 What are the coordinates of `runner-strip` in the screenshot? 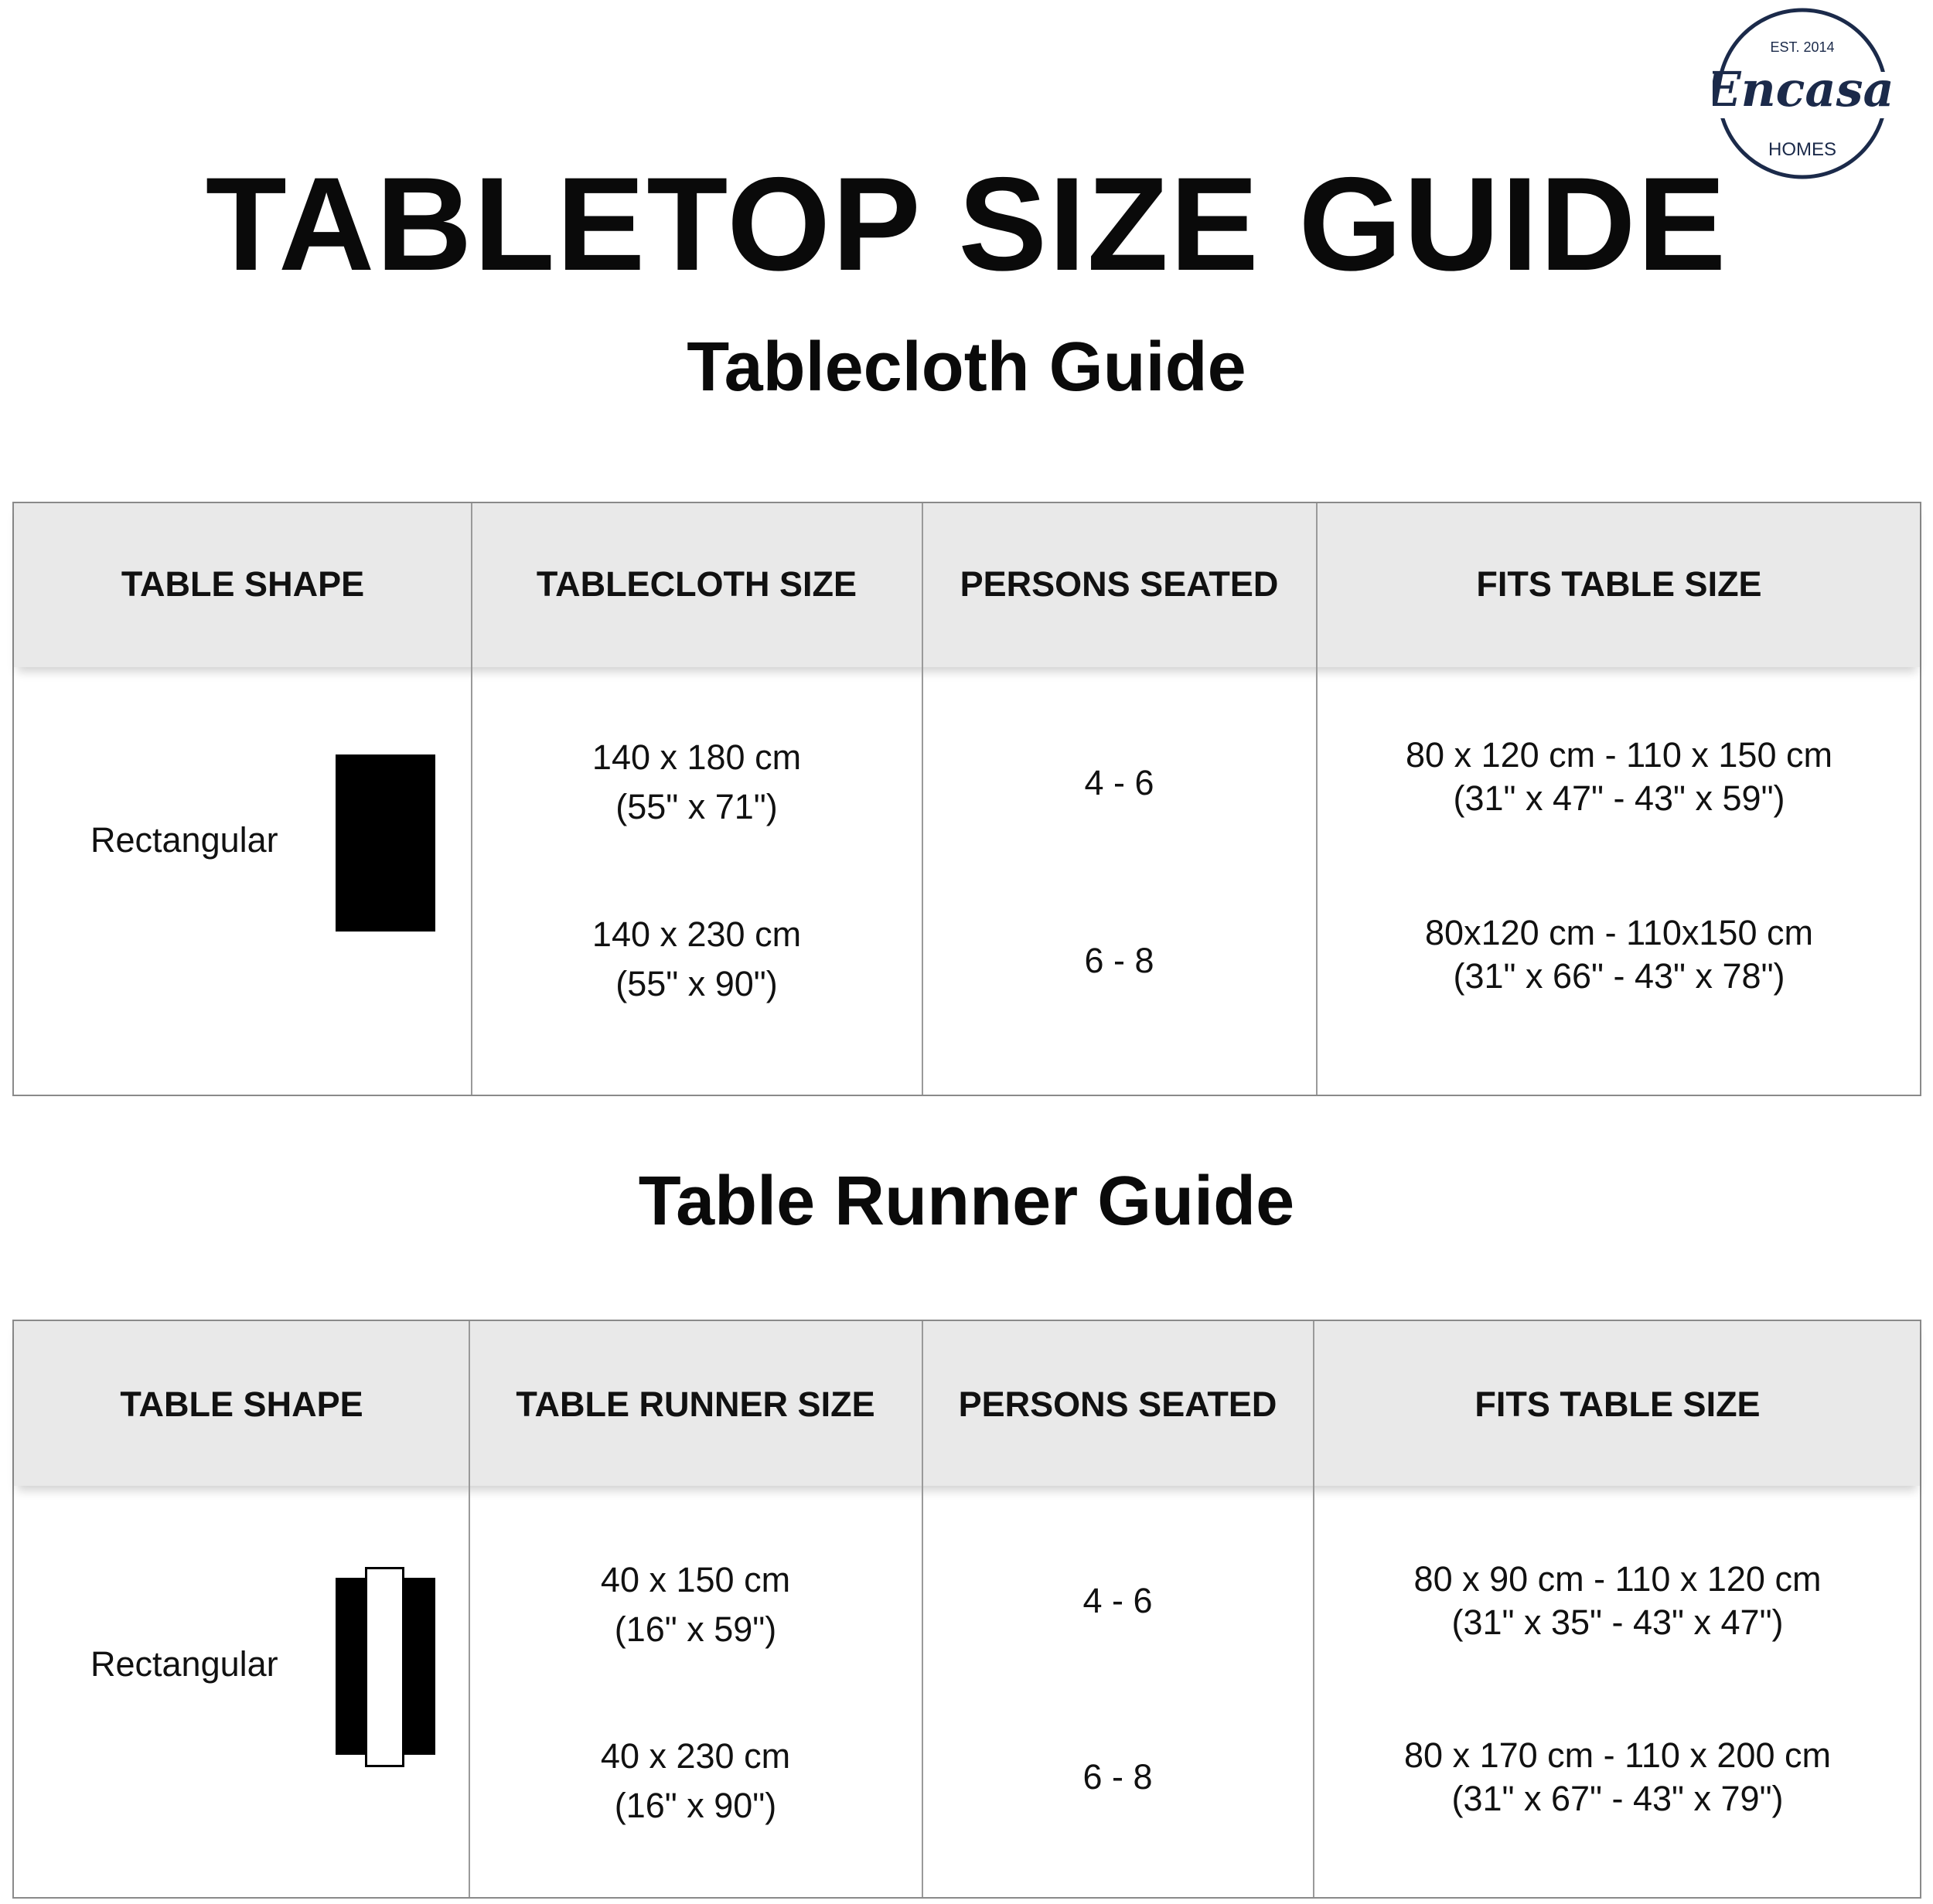 It's located at (384, 1667).